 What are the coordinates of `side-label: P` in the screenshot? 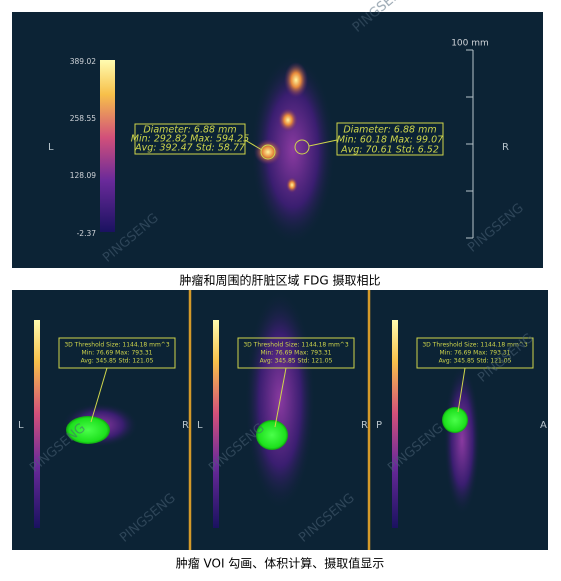 It's located at (379, 425).